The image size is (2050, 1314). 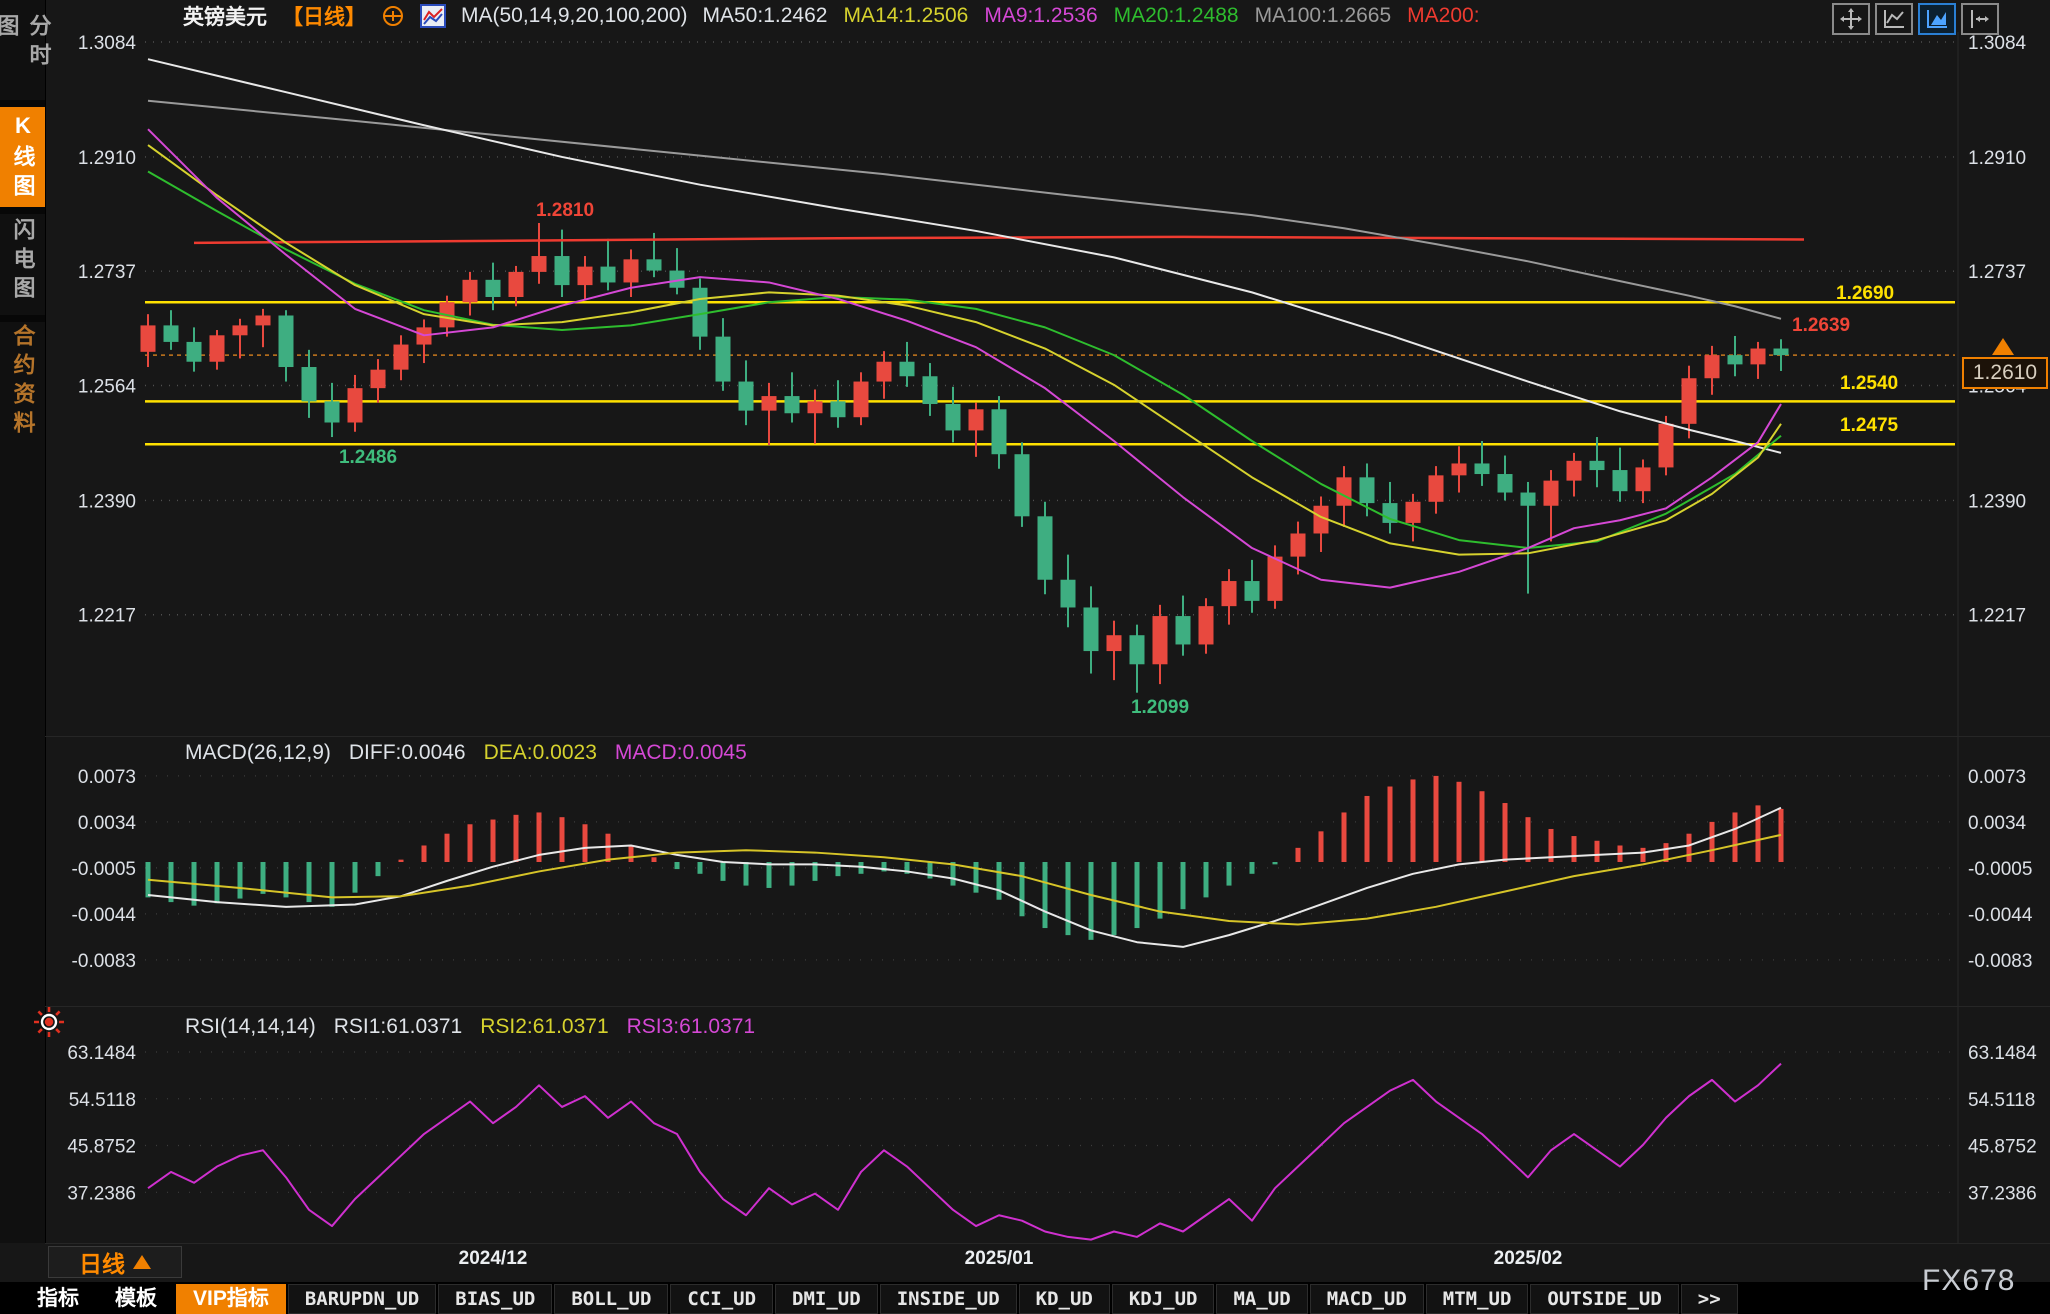 What do you see at coordinates (1869, 383) in the screenshot?
I see `svg-text: 1.2540` at bounding box center [1869, 383].